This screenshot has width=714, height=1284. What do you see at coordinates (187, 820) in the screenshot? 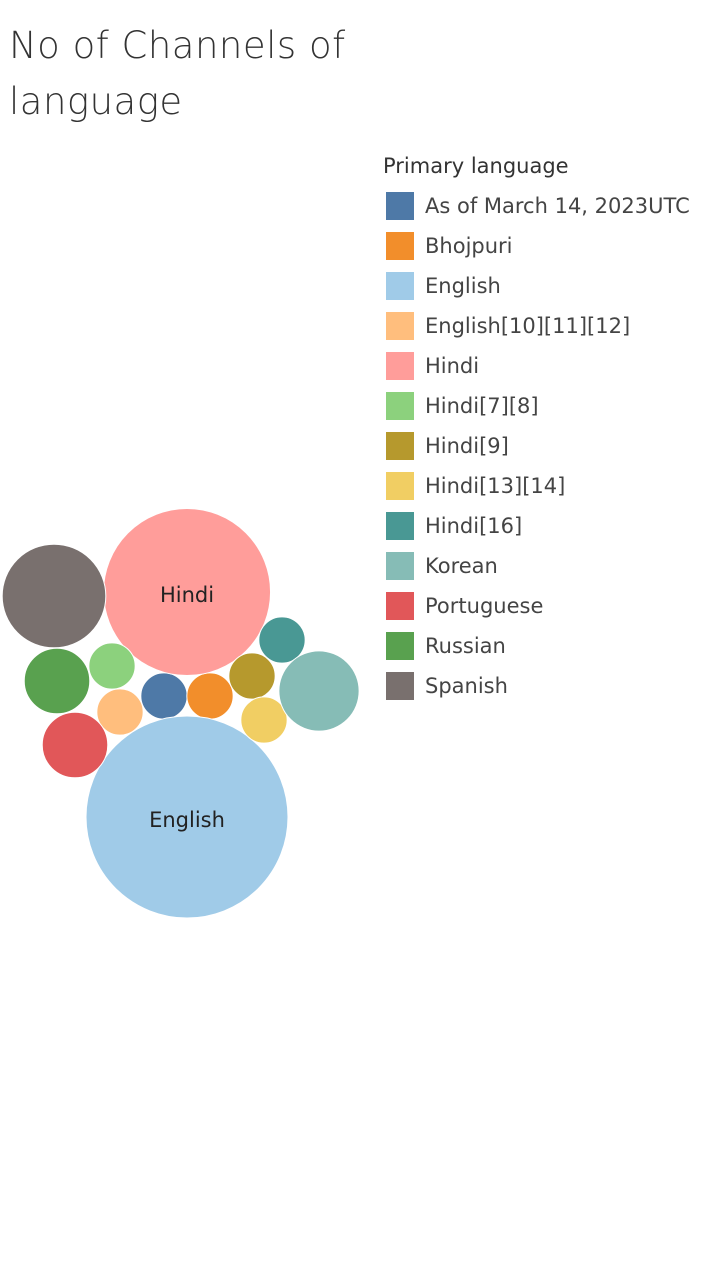
I see `bubble-label: English` at bounding box center [187, 820].